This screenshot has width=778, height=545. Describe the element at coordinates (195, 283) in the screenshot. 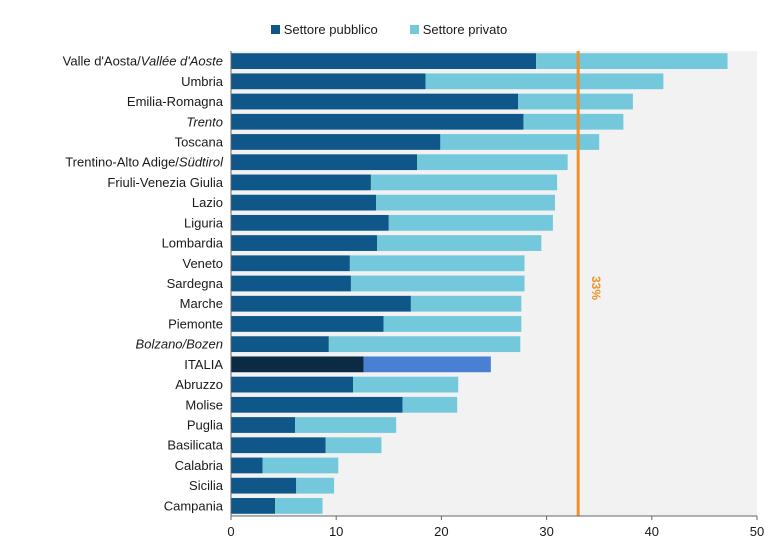

I see `category-label: Sardegna` at that location.